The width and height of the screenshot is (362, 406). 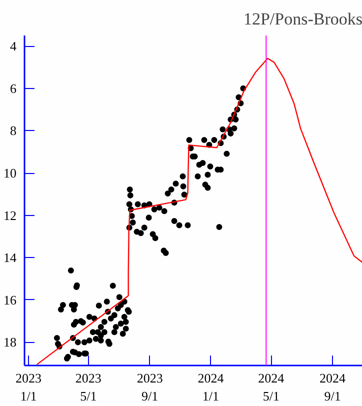 What do you see at coordinates (211, 387) in the screenshot?
I see `x-tick-label: 2024 1/1` at bounding box center [211, 387].